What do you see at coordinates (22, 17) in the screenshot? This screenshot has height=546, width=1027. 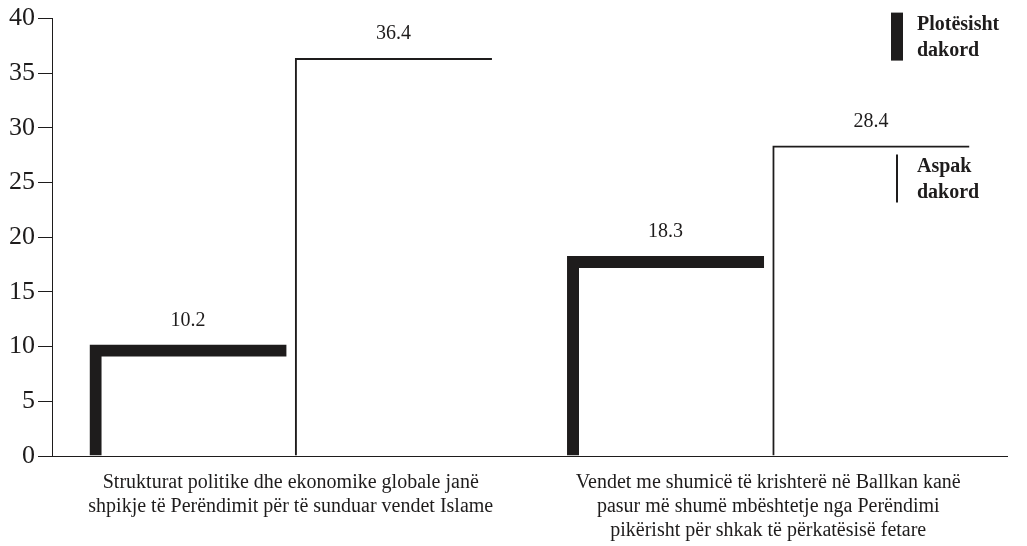 I see `y-tick-label: 40` at bounding box center [22, 17].